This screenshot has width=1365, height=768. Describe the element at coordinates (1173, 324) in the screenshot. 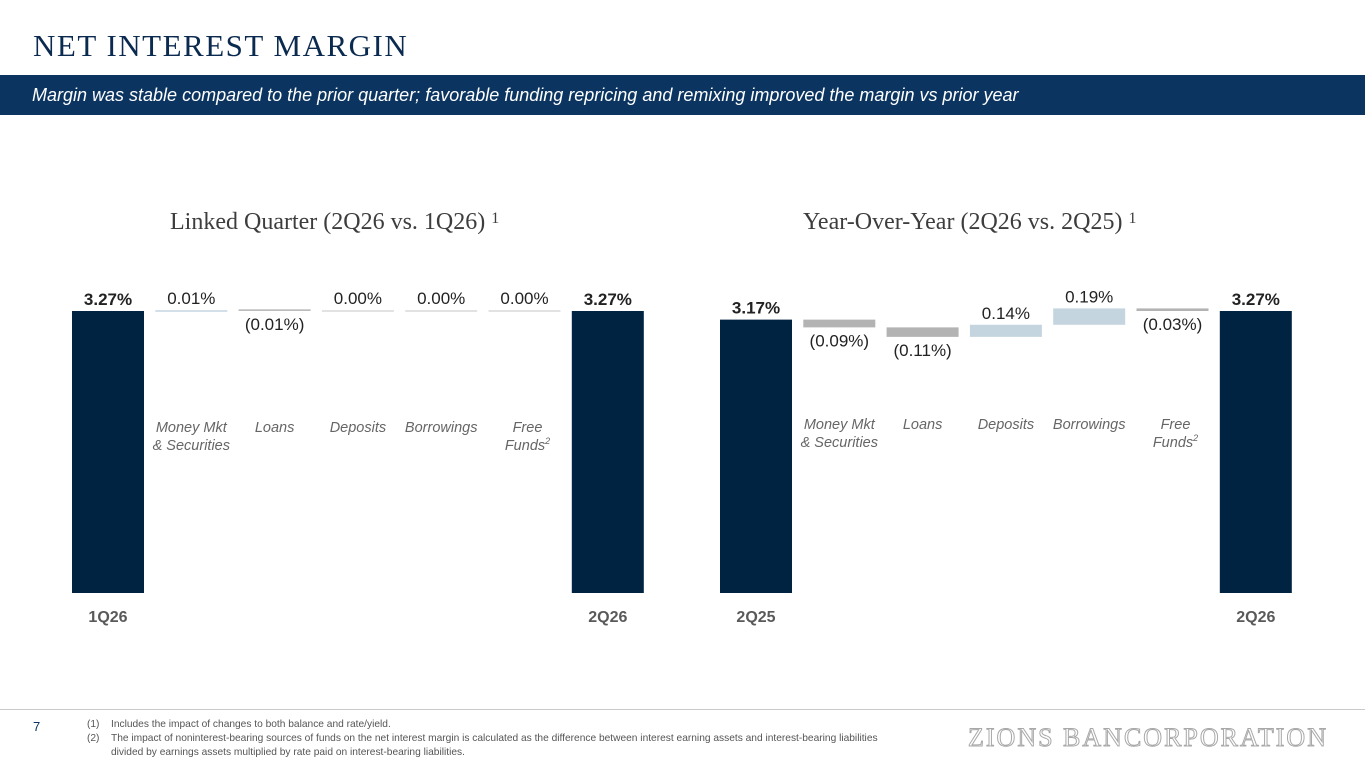

I see `data-label: (0.03%)` at that location.